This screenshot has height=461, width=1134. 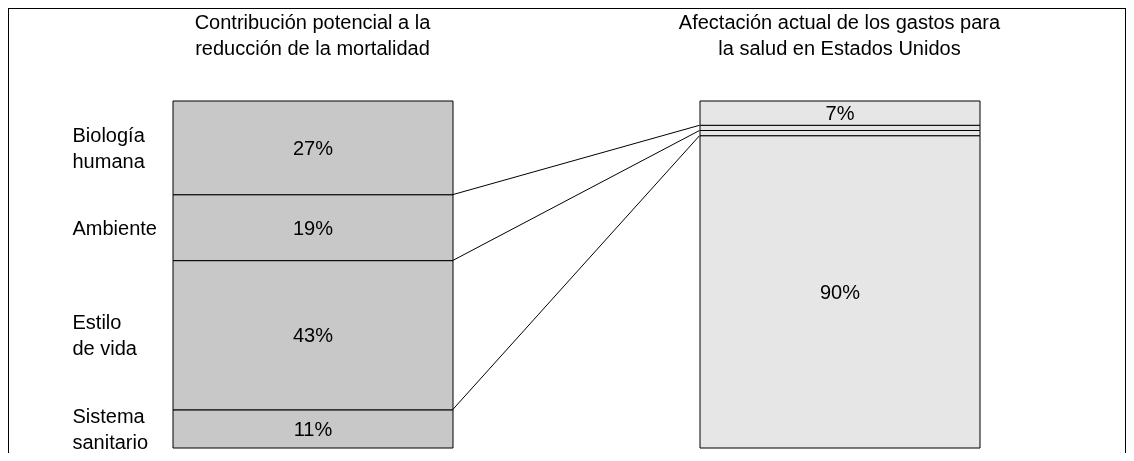 What do you see at coordinates (313, 227) in the screenshot?
I see `data-label: 19%` at bounding box center [313, 227].